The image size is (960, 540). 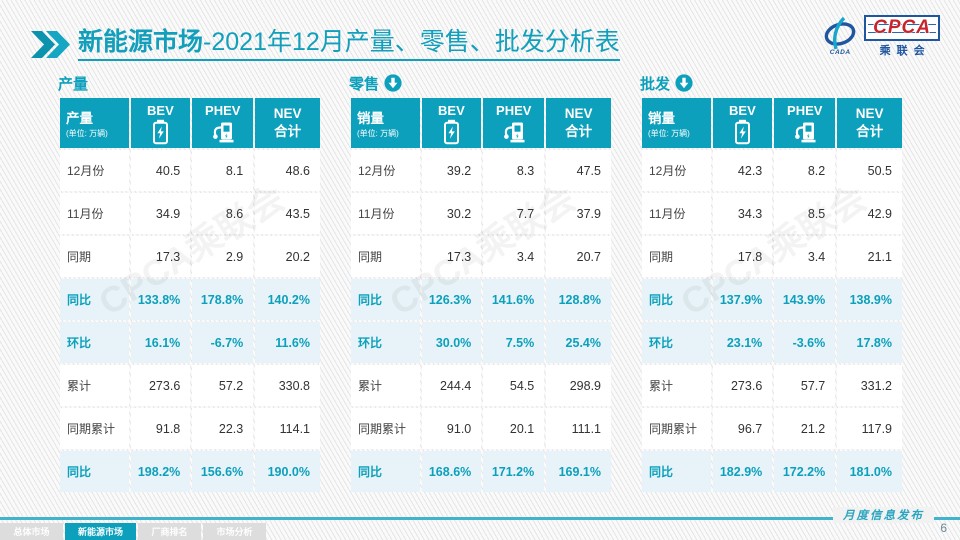 What do you see at coordinates (805, 299) in the screenshot?
I see `phev-value: 143.9%` at bounding box center [805, 299].